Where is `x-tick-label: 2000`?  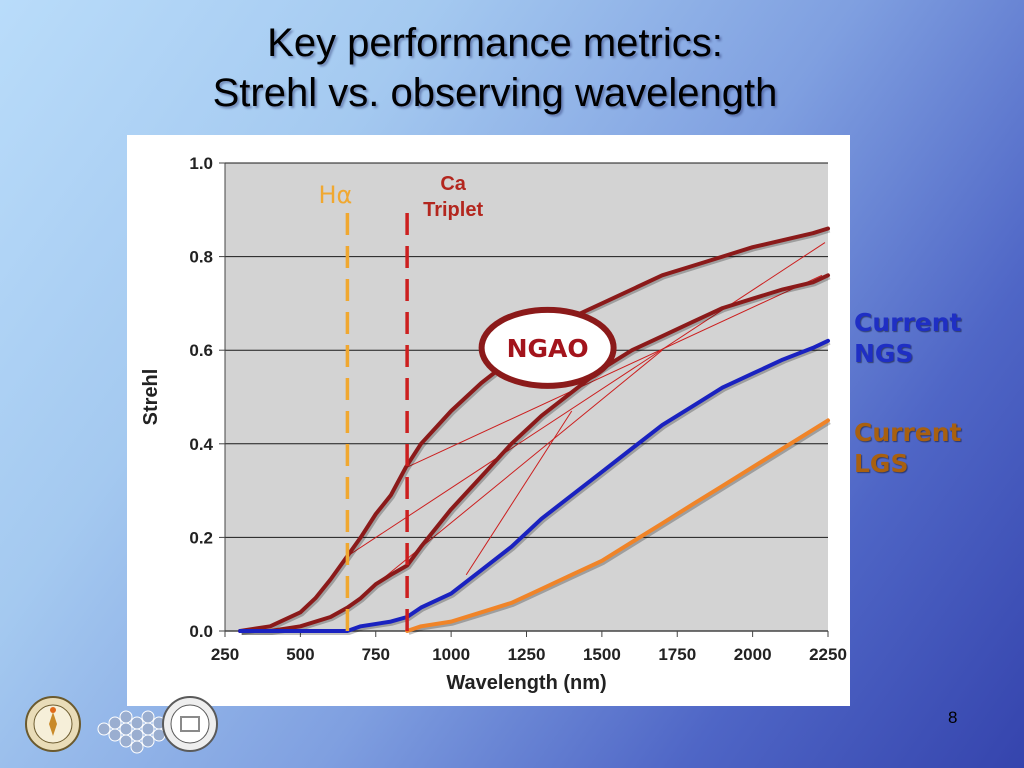 x-tick-label: 2000 is located at coordinates (753, 654).